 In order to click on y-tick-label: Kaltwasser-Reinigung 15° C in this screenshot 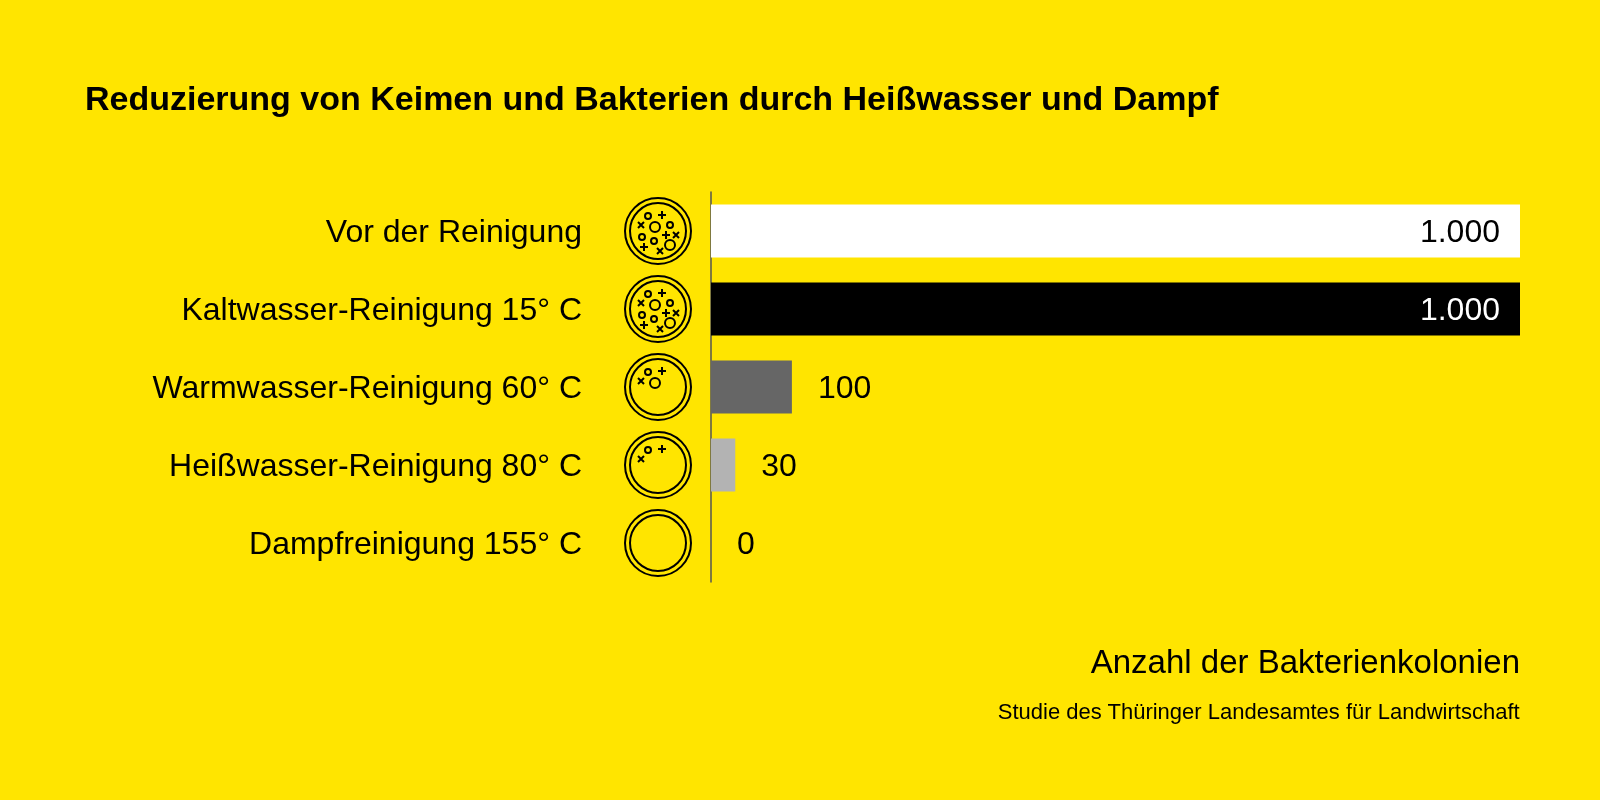, I will do `click(381, 309)`.